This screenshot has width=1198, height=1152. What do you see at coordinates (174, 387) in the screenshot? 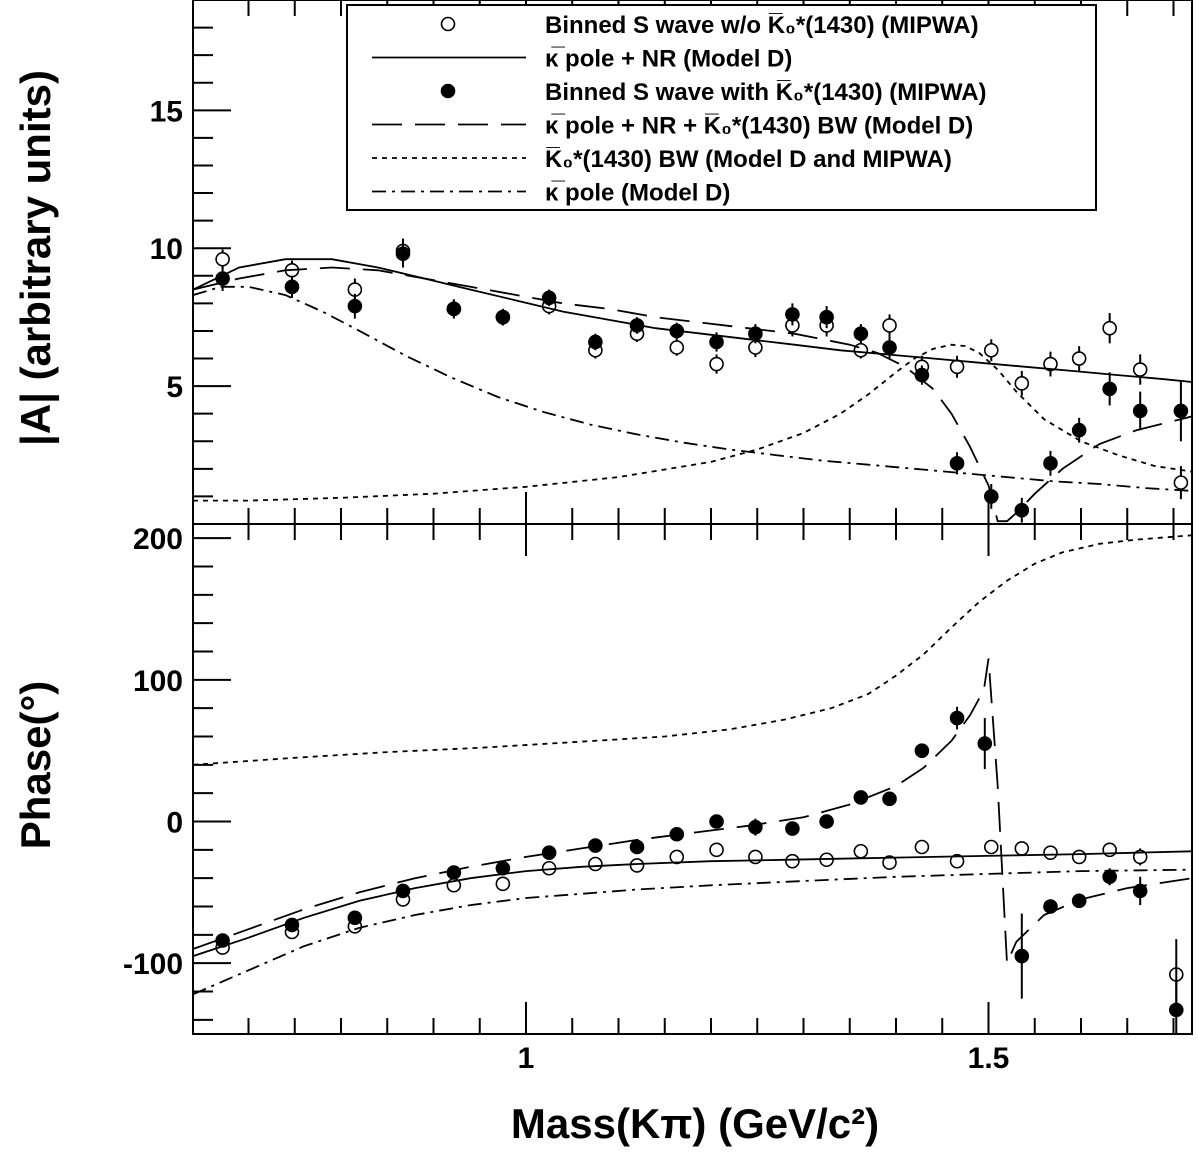
I see `amplitude-y-tick-label: 5` at bounding box center [174, 387].